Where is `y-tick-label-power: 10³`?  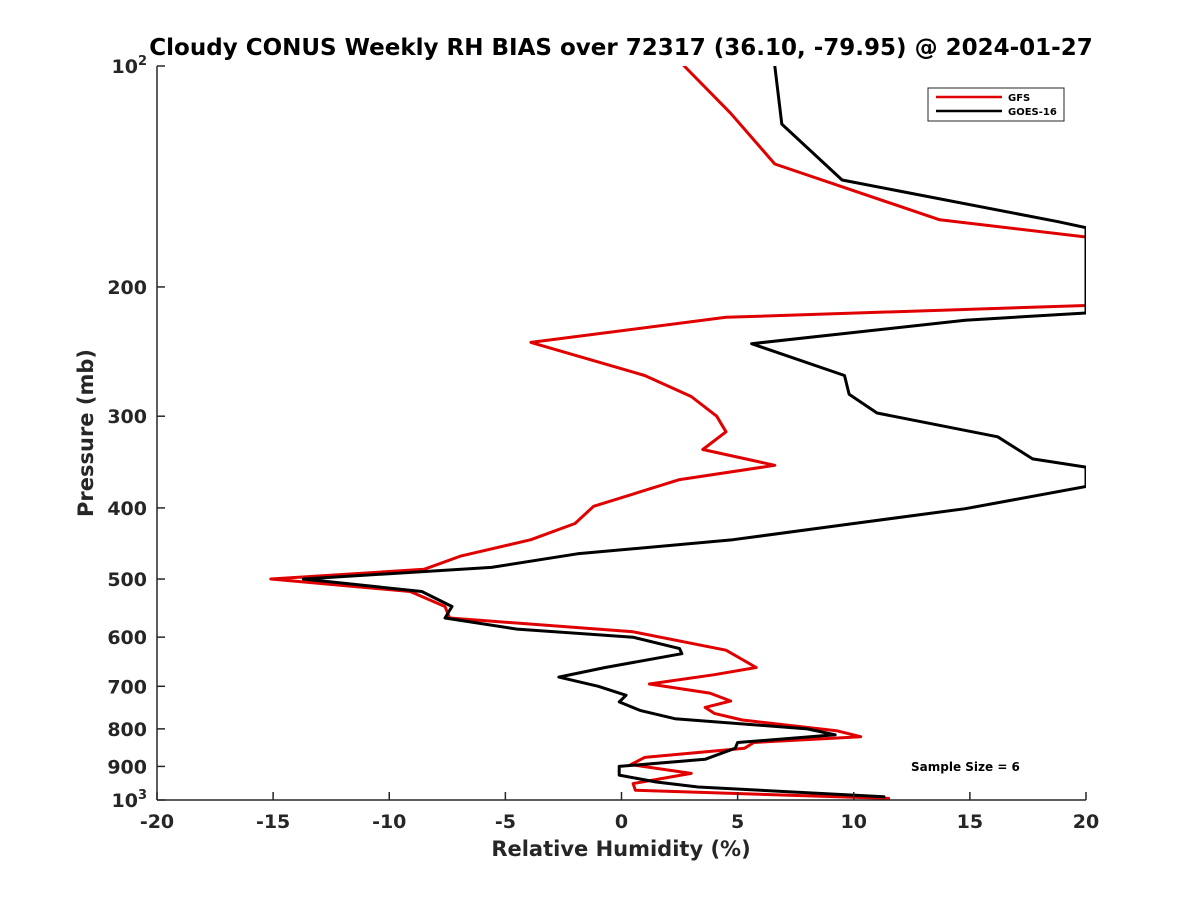
y-tick-label-power: 10³ is located at coordinates (130, 800).